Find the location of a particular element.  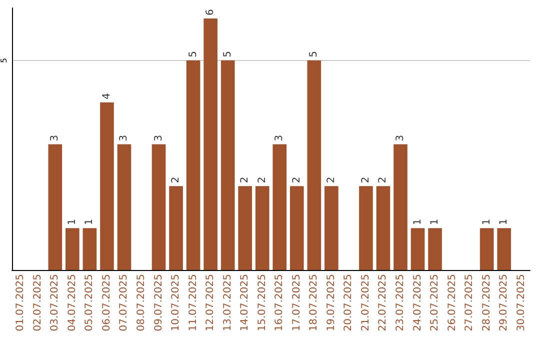

x-tick-label: 26.07.2025 is located at coordinates (452, 303).